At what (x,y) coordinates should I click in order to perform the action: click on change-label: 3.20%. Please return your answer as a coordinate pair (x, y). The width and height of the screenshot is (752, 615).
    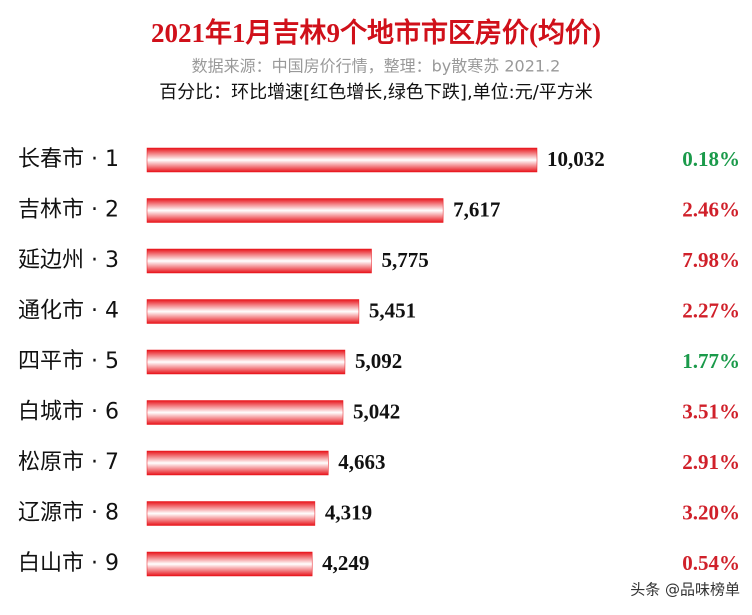
    Looking at the image, I should click on (711, 512).